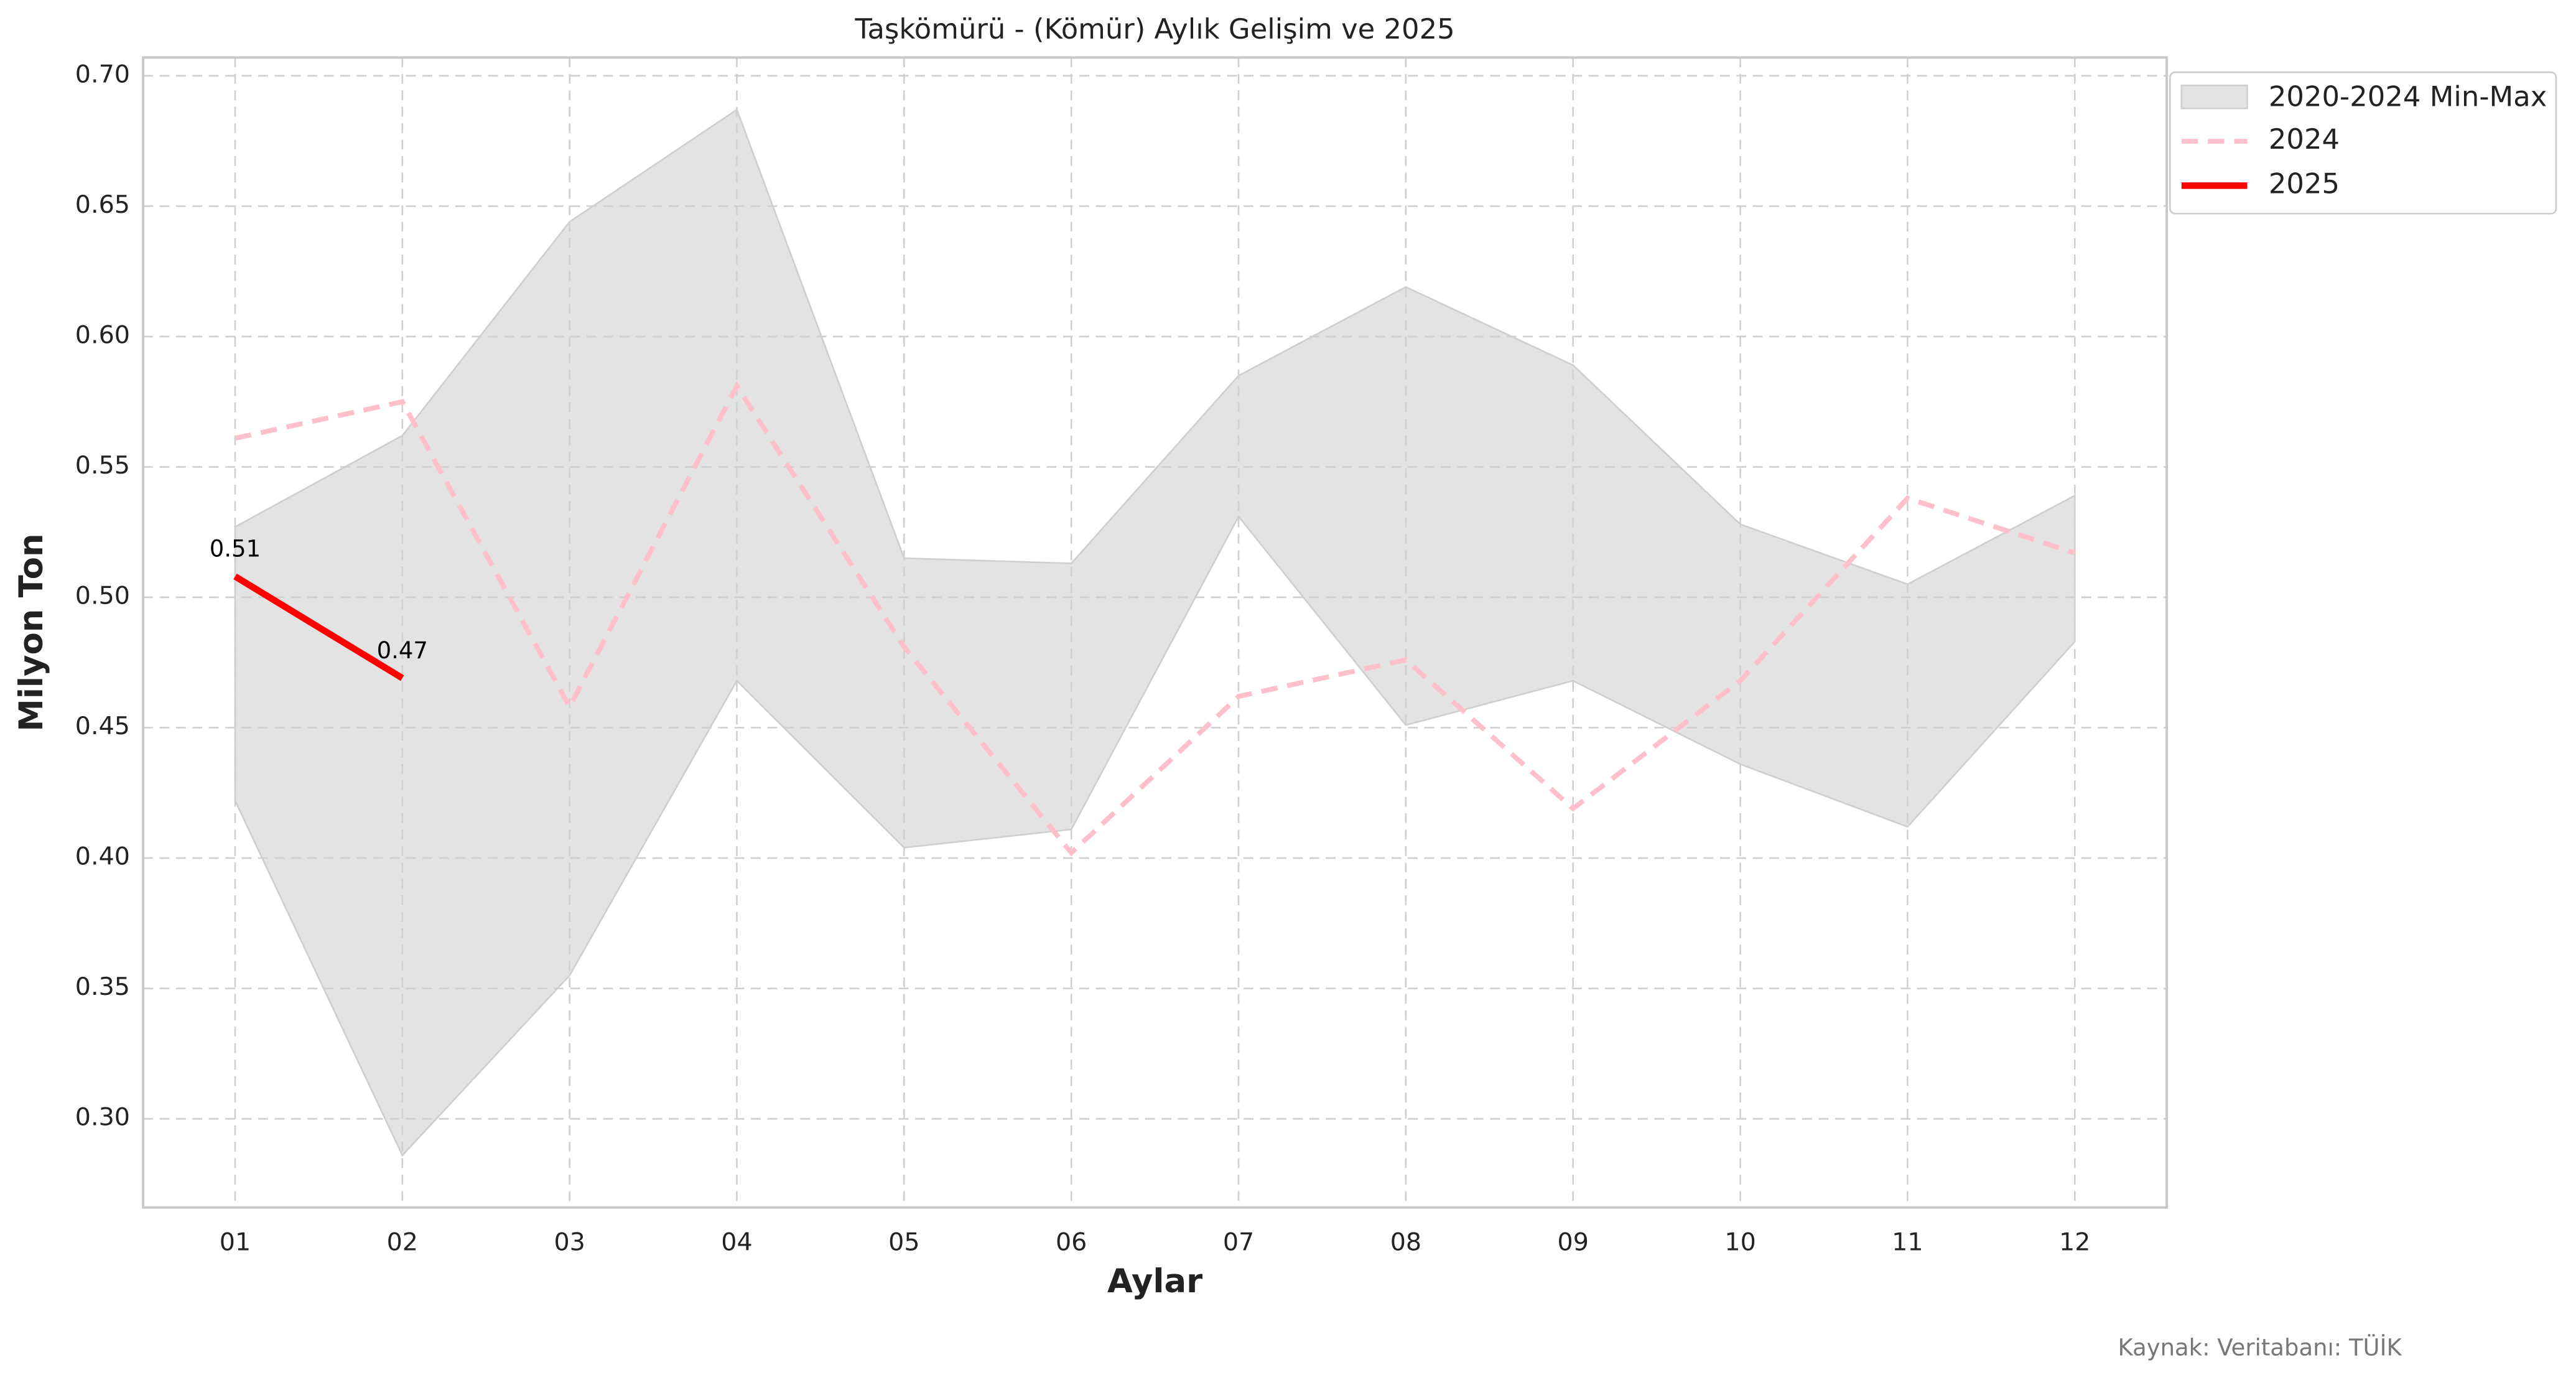 The width and height of the screenshot is (2576, 1380). What do you see at coordinates (2074, 1242) in the screenshot?
I see `x-tick-label: 12` at bounding box center [2074, 1242].